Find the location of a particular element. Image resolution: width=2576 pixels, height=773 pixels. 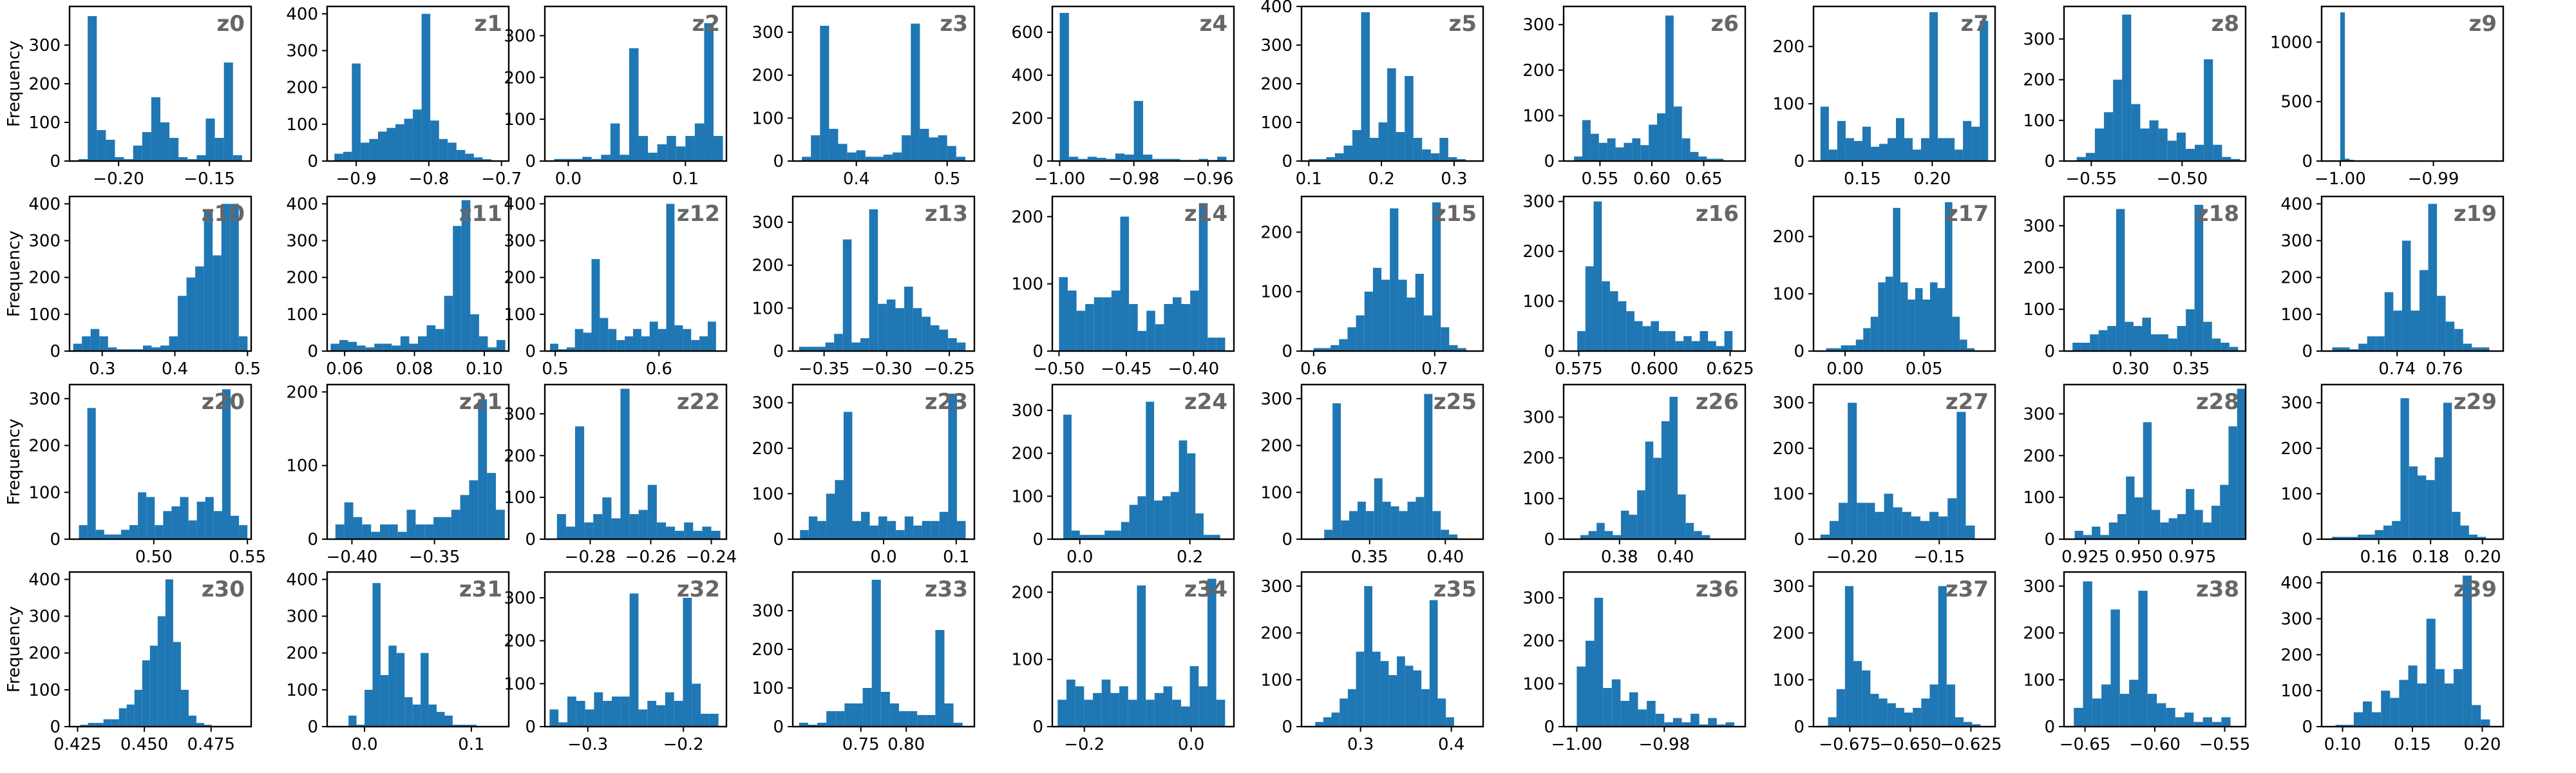

panel-title: z24 is located at coordinates (1205, 402).